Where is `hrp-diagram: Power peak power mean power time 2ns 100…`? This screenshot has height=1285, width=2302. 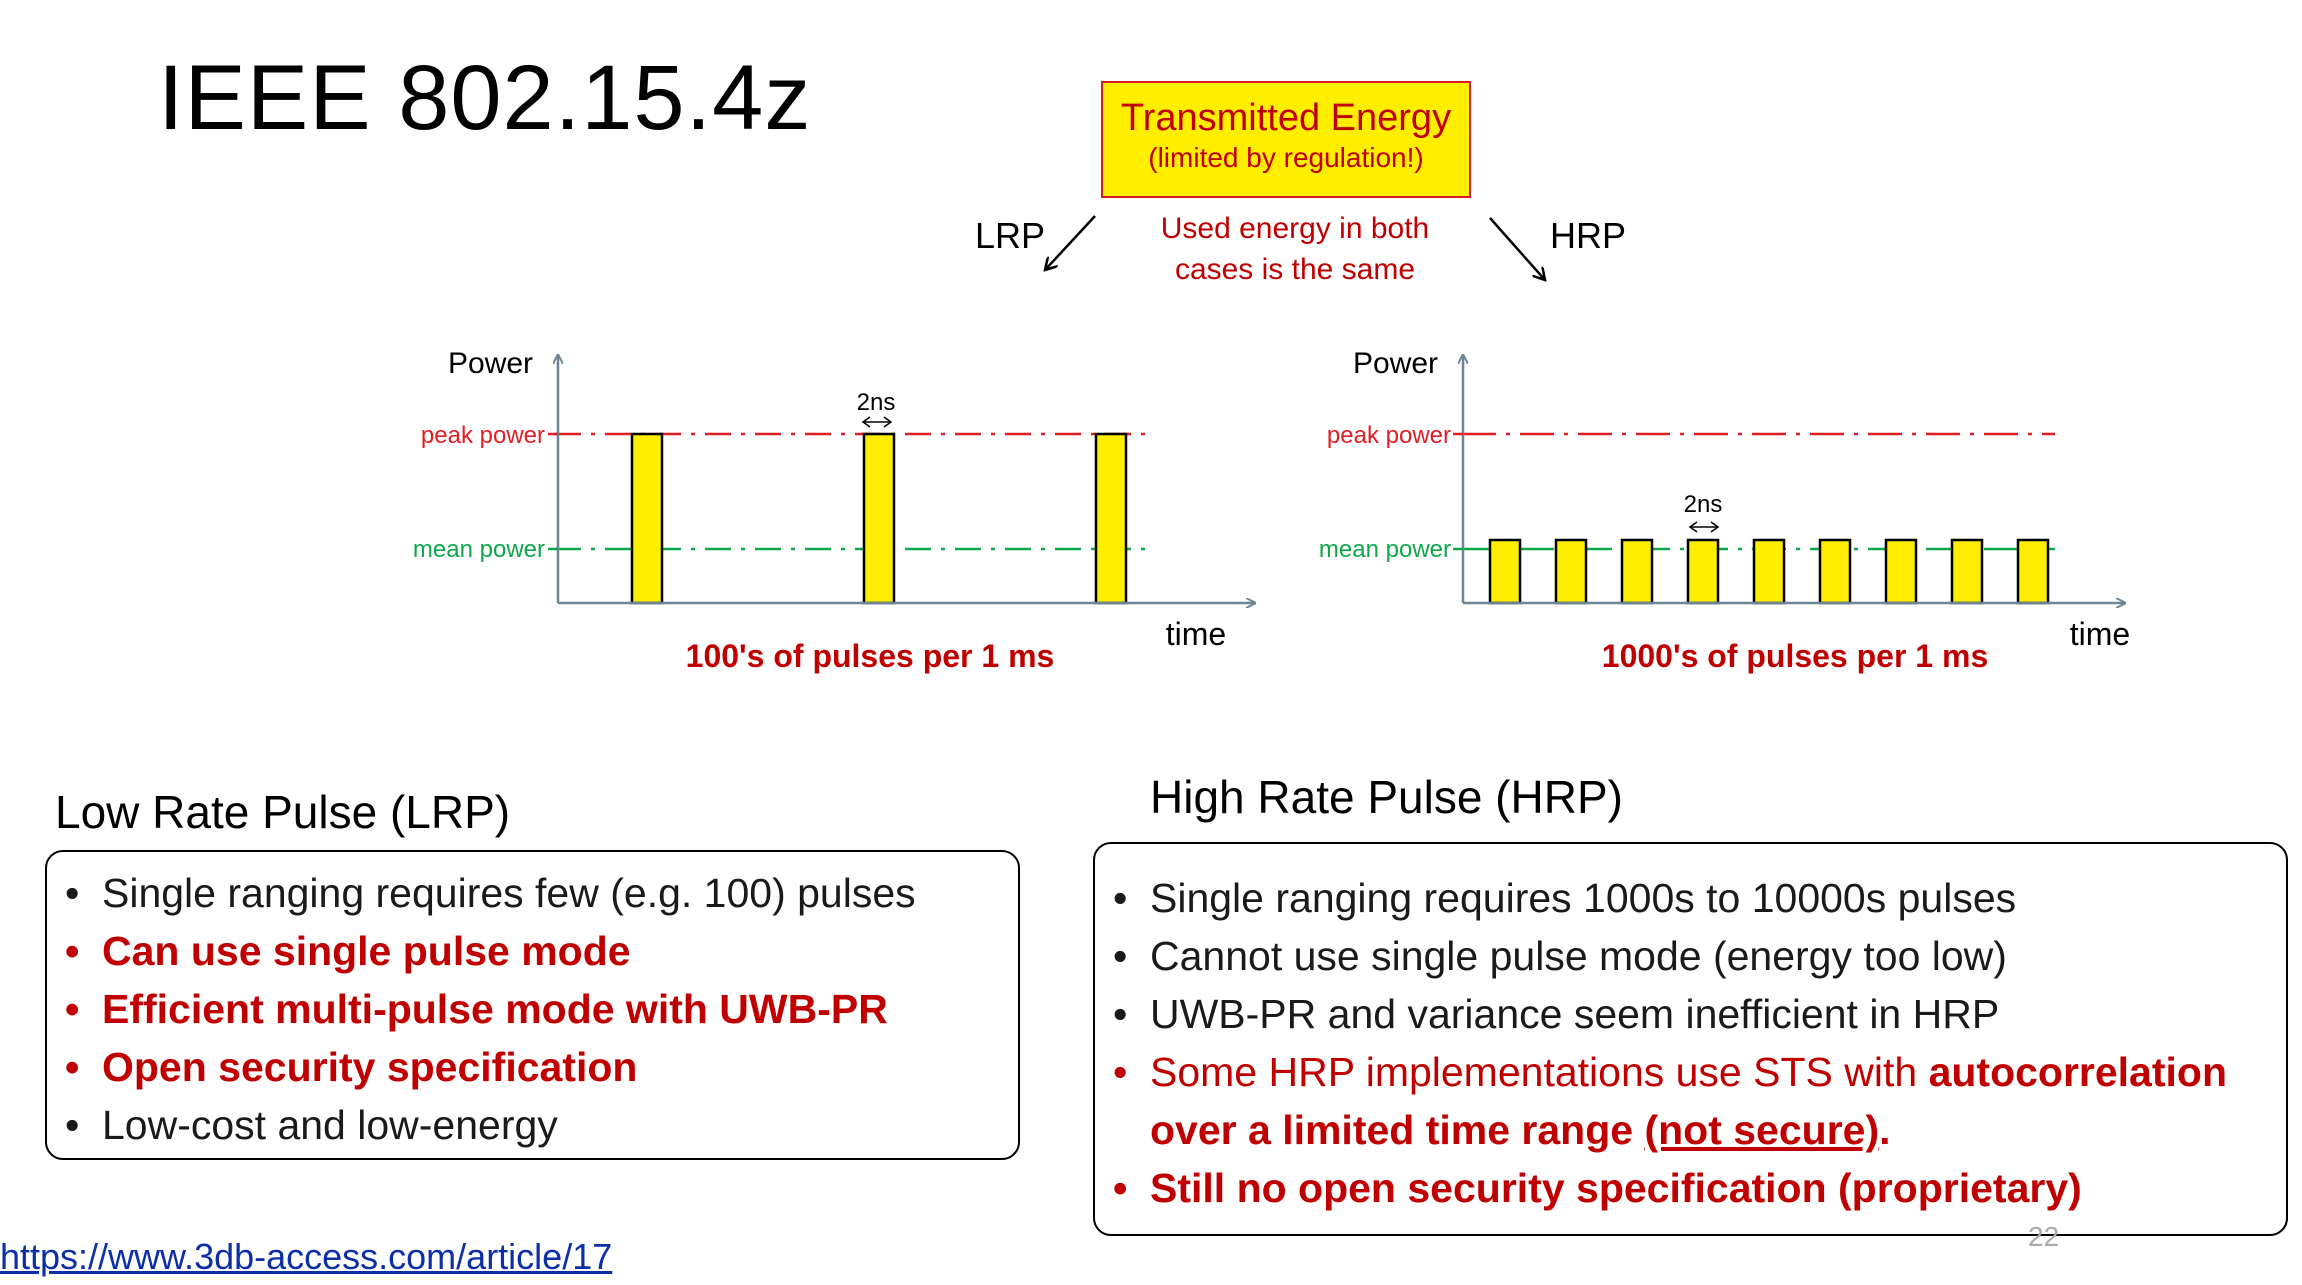 hrp-diagram: Power peak power mean power time 2ns 100… is located at coordinates (1724, 510).